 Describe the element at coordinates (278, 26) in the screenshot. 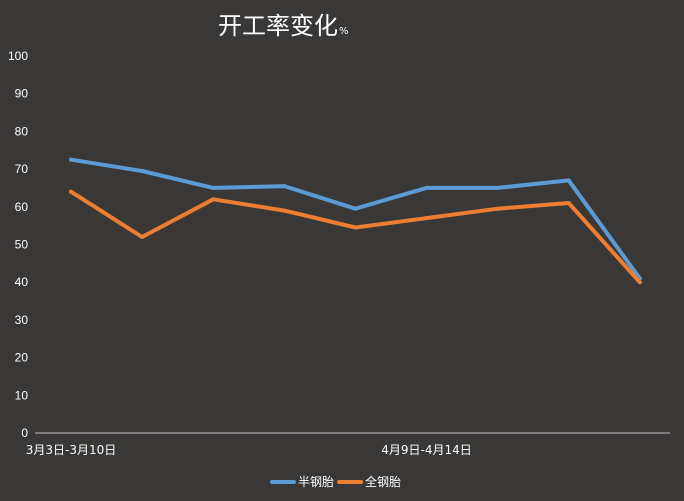

I see `chart-title: 开工率变化` at that location.